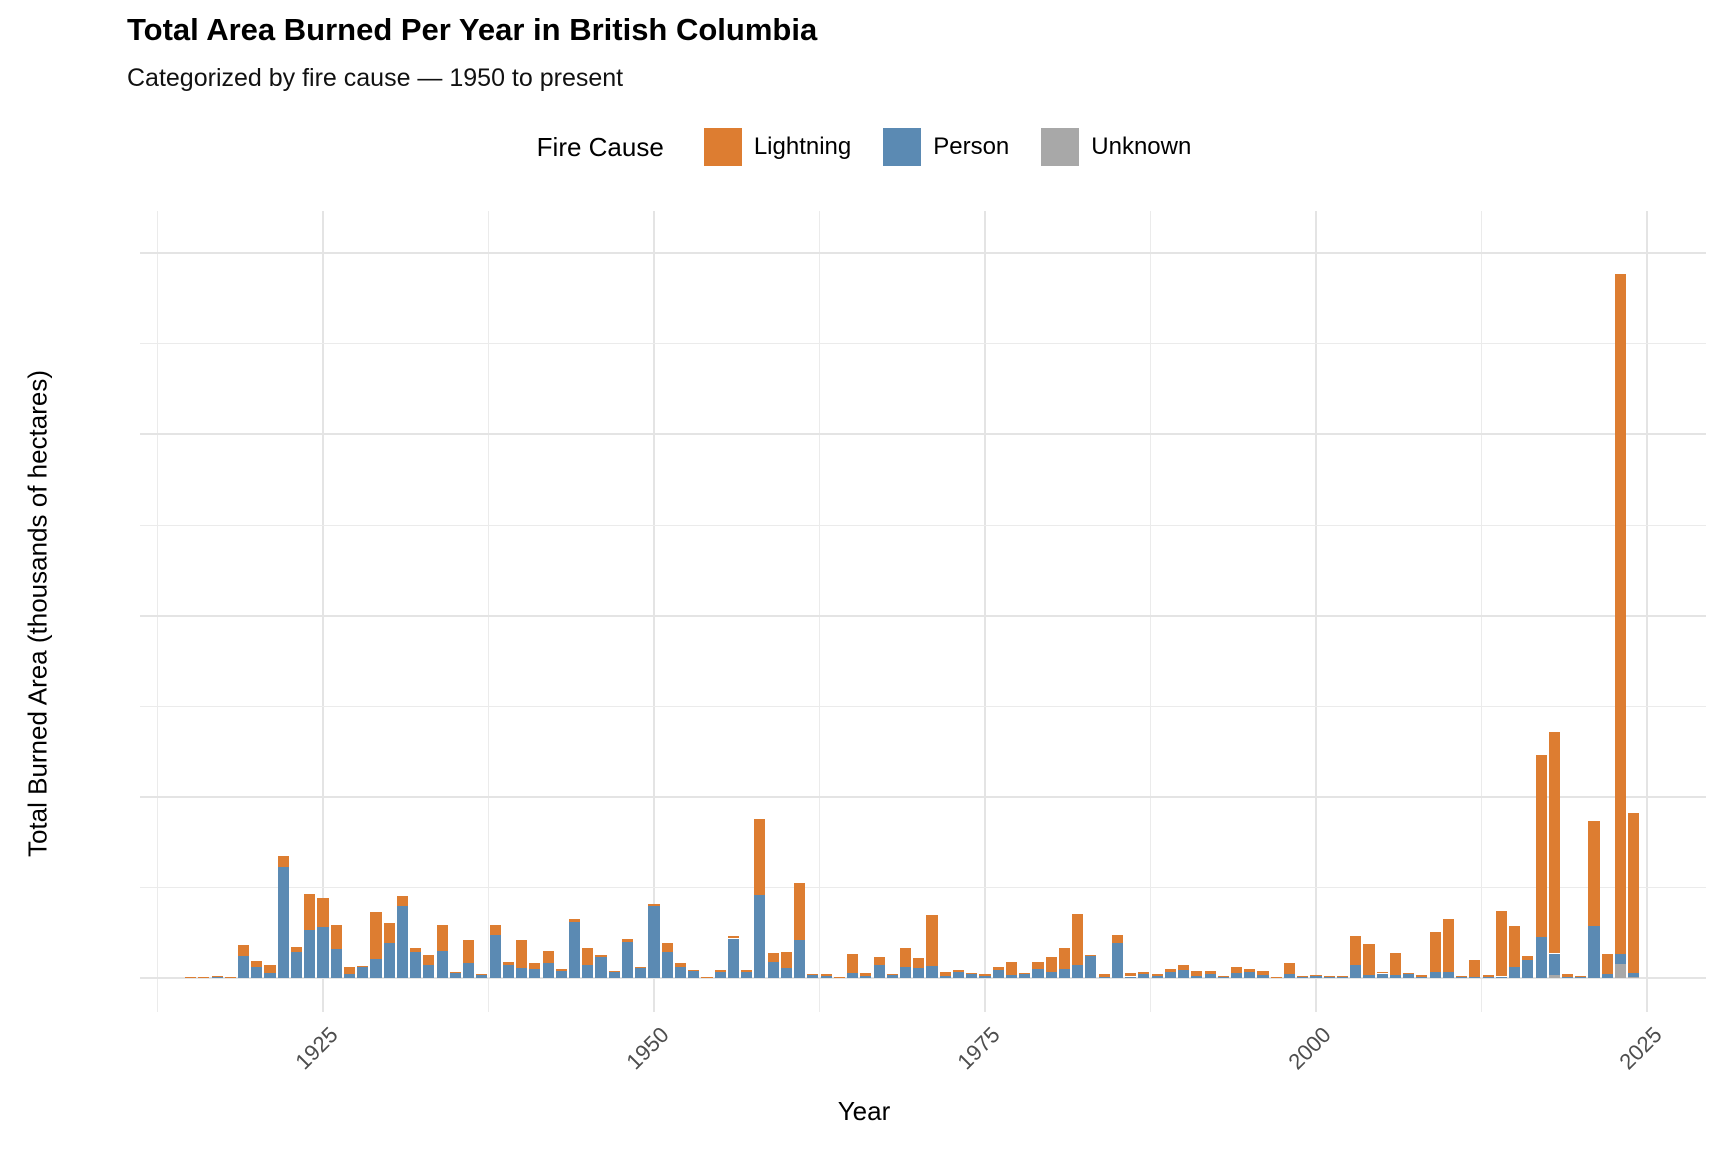 The height and width of the screenshot is (1152, 1728). What do you see at coordinates (1250, 974) in the screenshot?
I see `bar-1995-person` at bounding box center [1250, 974].